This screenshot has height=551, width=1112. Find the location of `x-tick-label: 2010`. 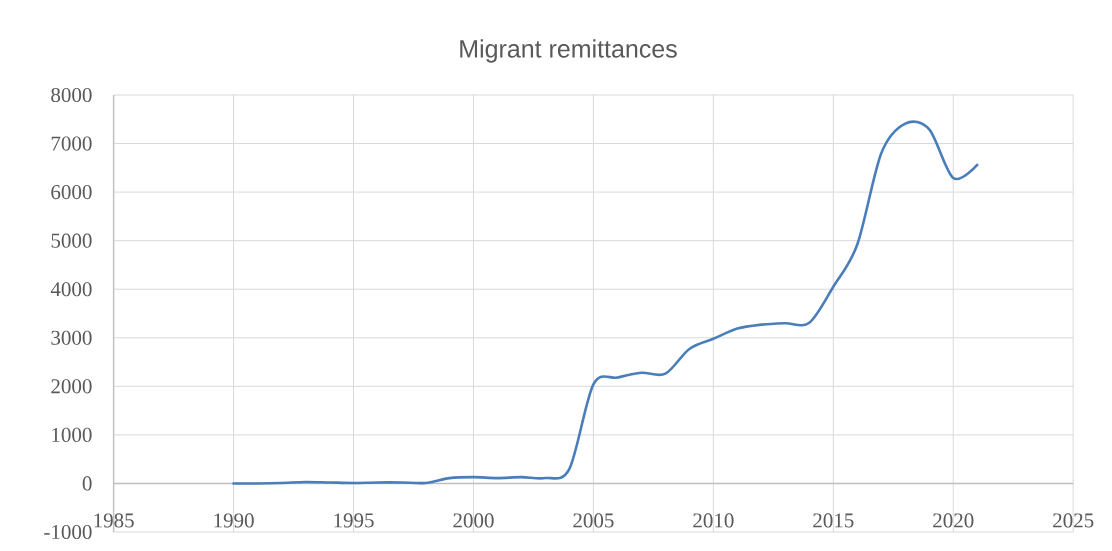

x-tick-label: 2010 is located at coordinates (713, 520).